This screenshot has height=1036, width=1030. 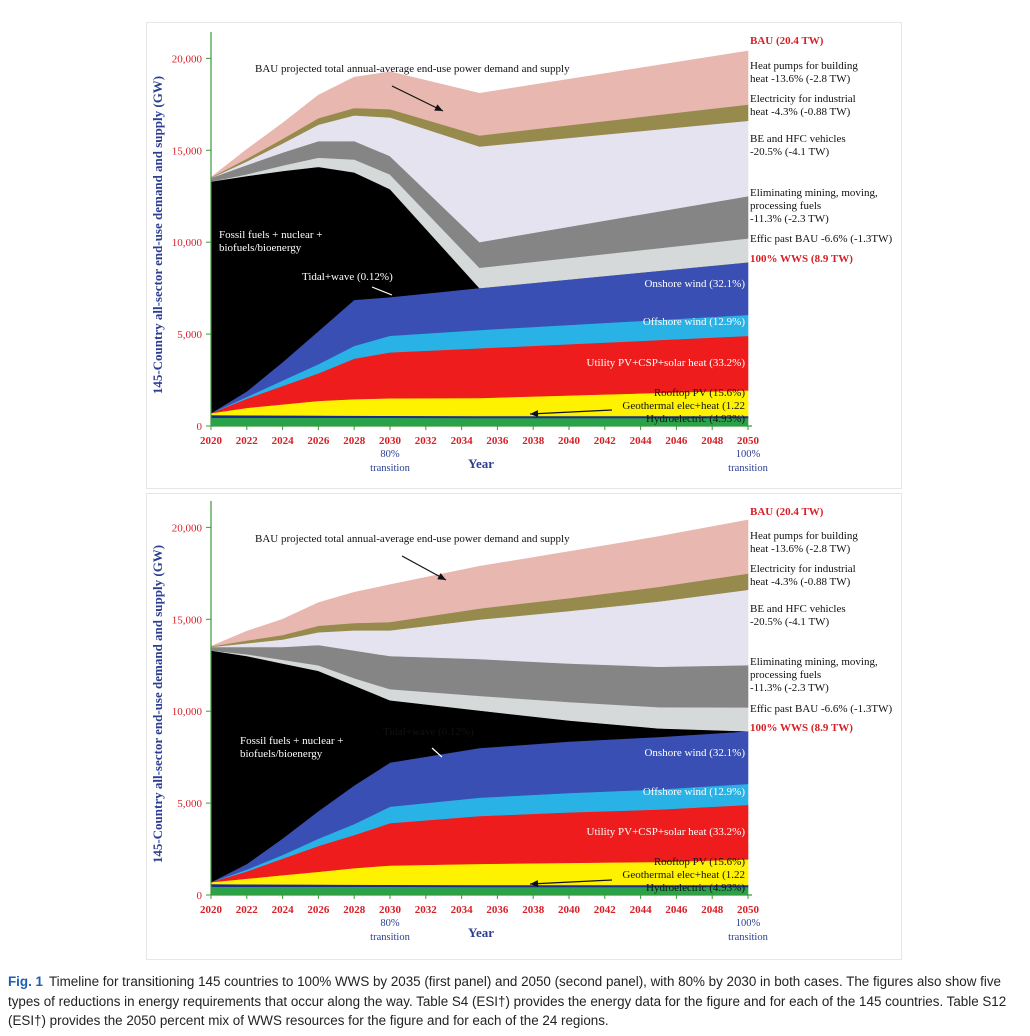 What do you see at coordinates (187, 528) in the screenshot?
I see `y-tick-label: 20,000` at bounding box center [187, 528].